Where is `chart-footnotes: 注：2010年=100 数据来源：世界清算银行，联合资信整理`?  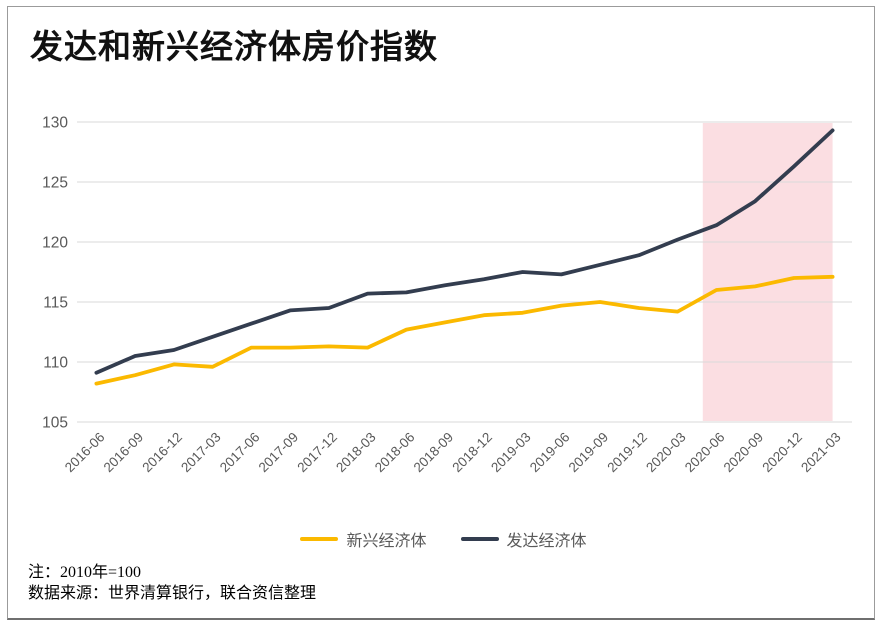 chart-footnotes: 注：2010年=100 数据来源：世界清算银行，联合资信整理 is located at coordinates (172, 583).